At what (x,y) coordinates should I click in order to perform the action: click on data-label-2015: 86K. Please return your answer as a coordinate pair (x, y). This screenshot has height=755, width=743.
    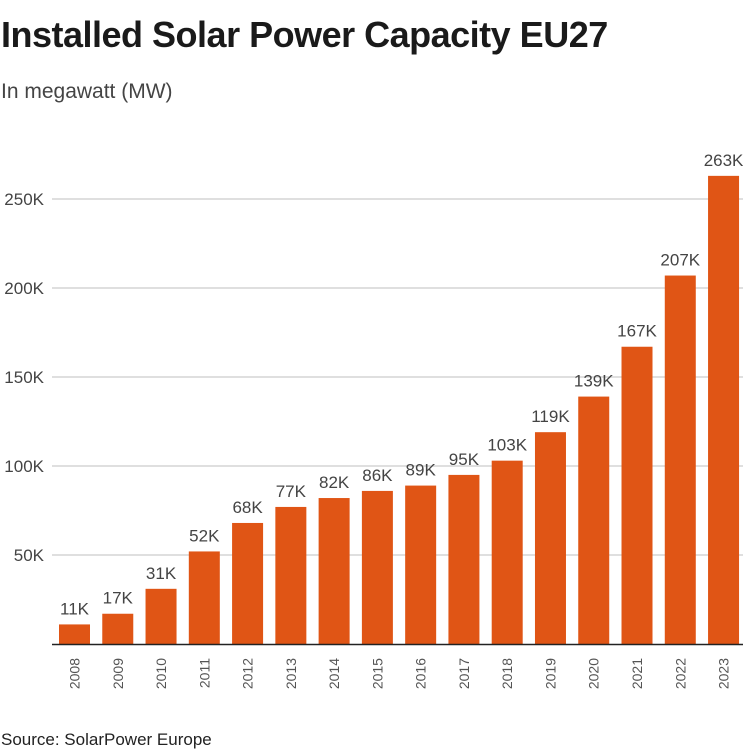
    Looking at the image, I should click on (377, 475).